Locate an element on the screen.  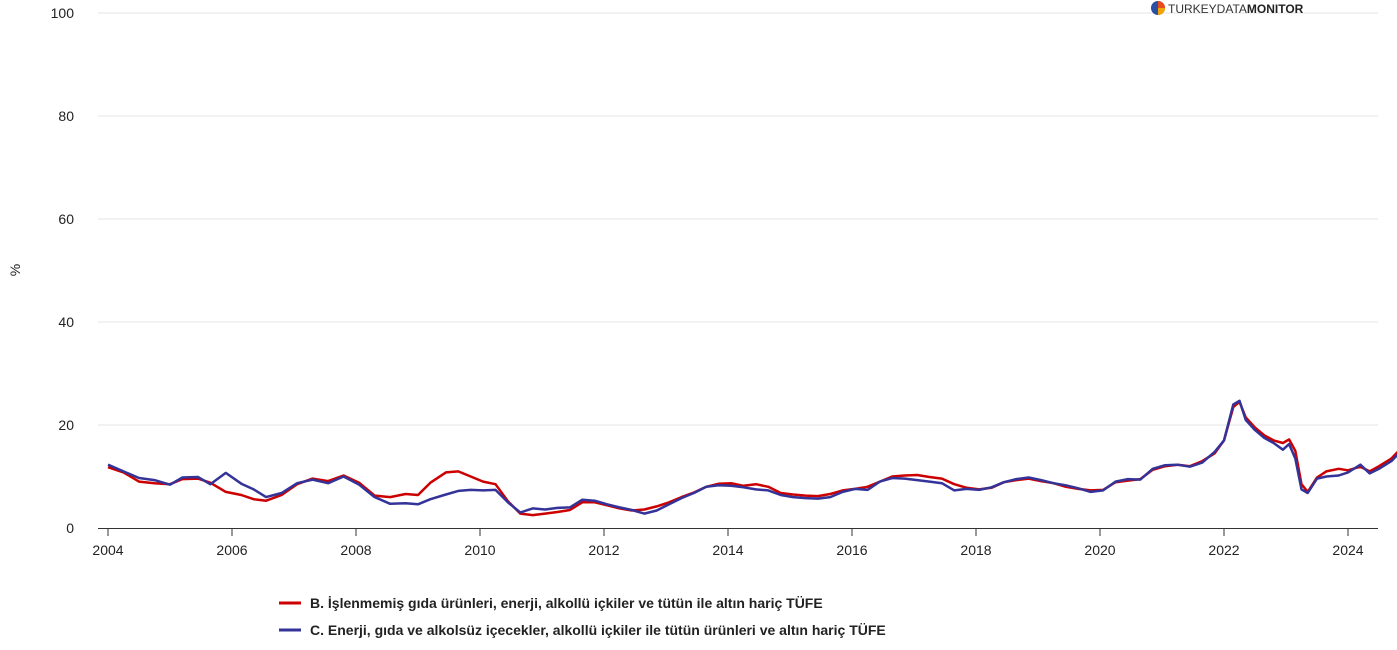
x-tick-label: 2008 is located at coordinates (355, 550).